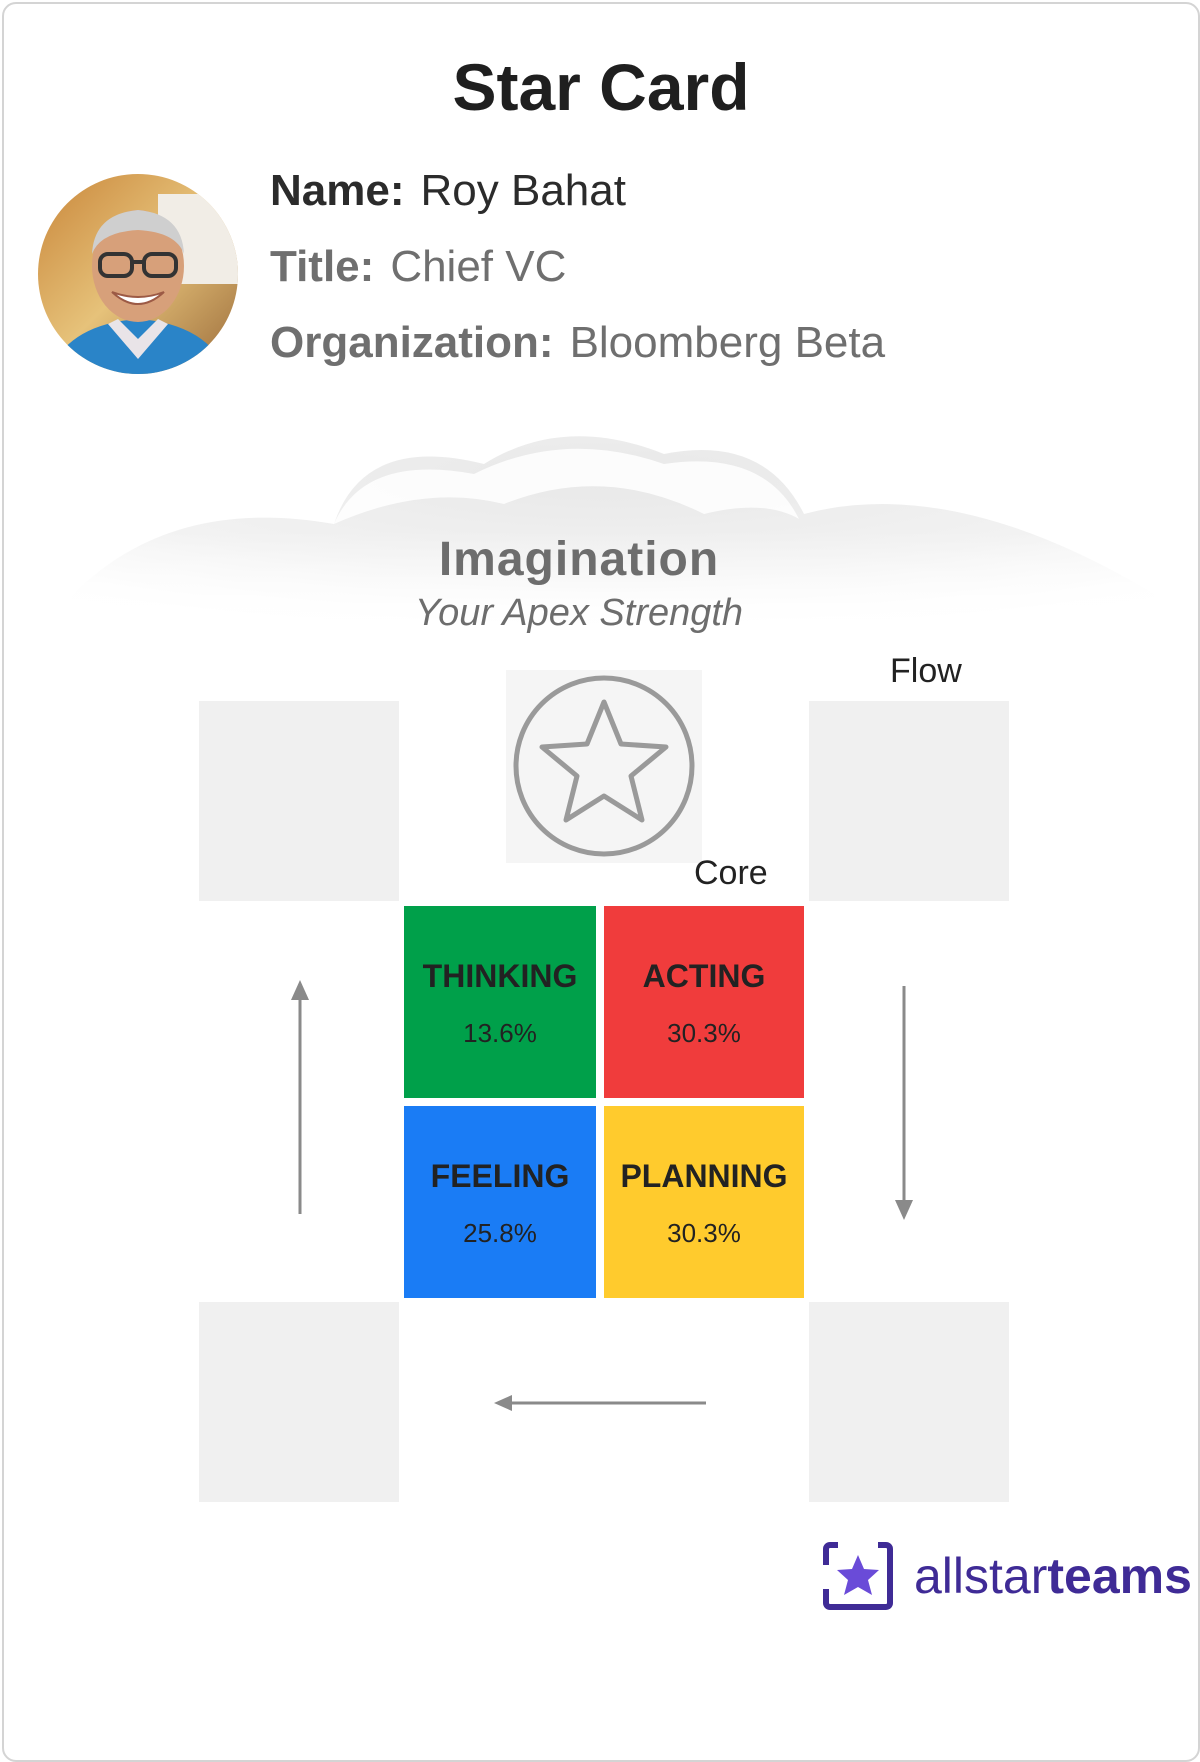 The image size is (1200, 1762). What do you see at coordinates (579, 559) in the screenshot?
I see `apex-strength-name: Imagination` at bounding box center [579, 559].